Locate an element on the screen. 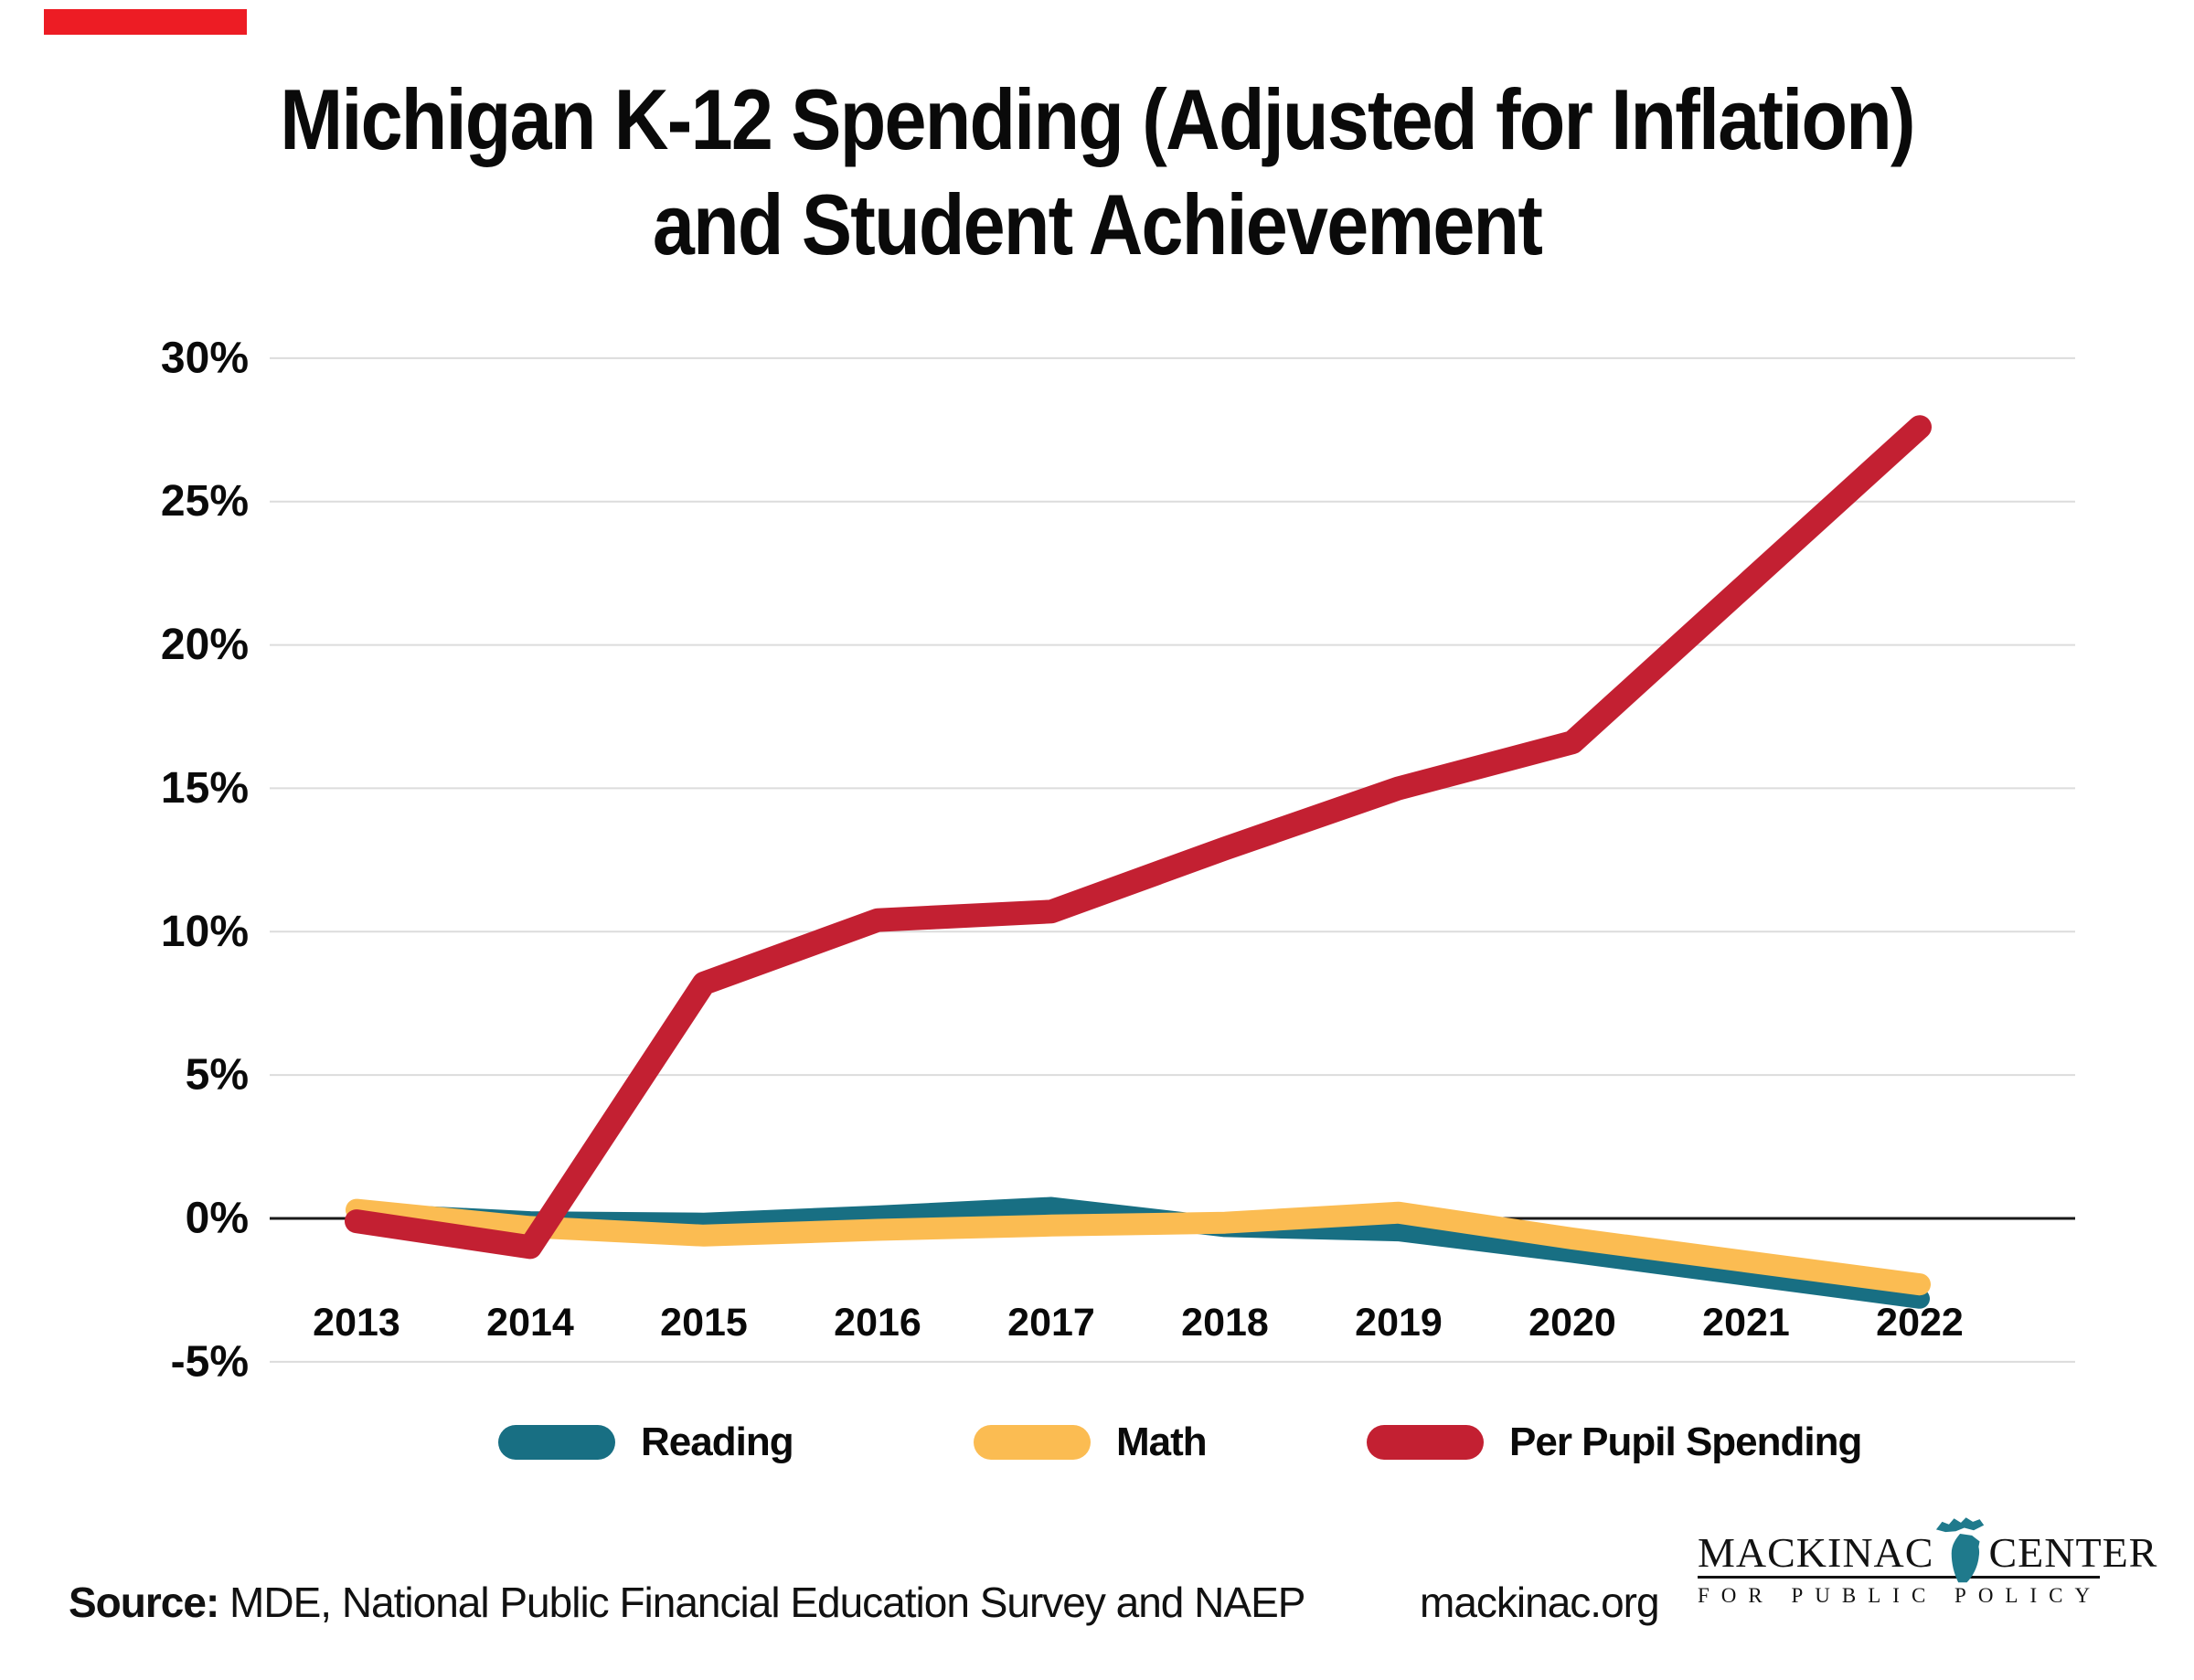 The width and height of the screenshot is (2194, 1680). chart-legend: Reading Math Per Pupil Spending is located at coordinates (1097, 1442).